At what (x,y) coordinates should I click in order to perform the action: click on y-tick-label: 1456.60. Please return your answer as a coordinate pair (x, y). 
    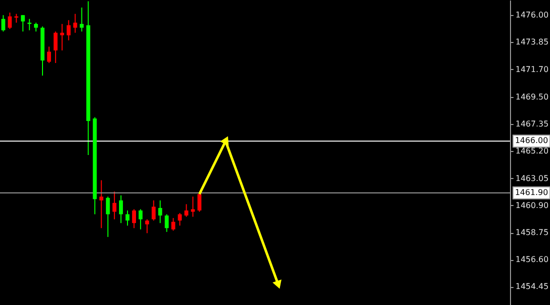
    Looking at the image, I should click on (532, 259).